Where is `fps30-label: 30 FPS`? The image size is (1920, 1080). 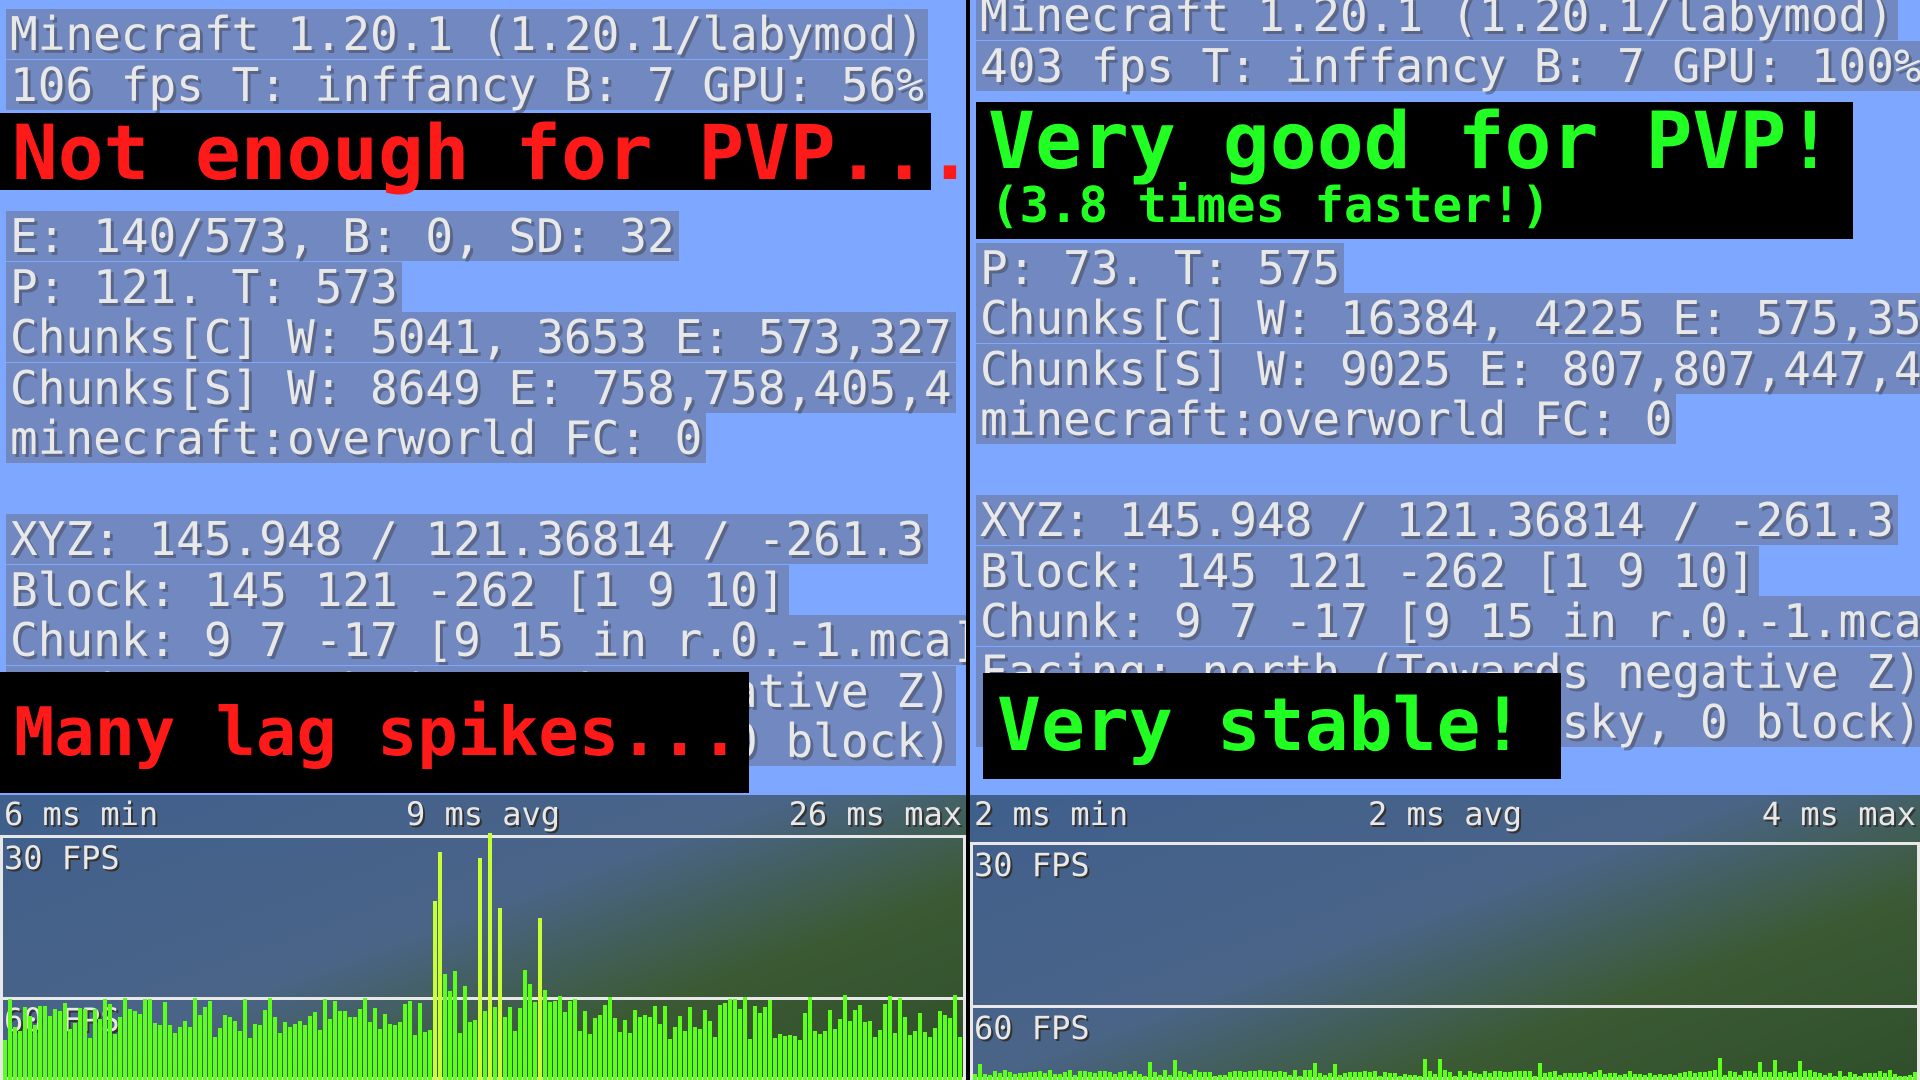 fps30-label: 30 FPS is located at coordinates (62, 858).